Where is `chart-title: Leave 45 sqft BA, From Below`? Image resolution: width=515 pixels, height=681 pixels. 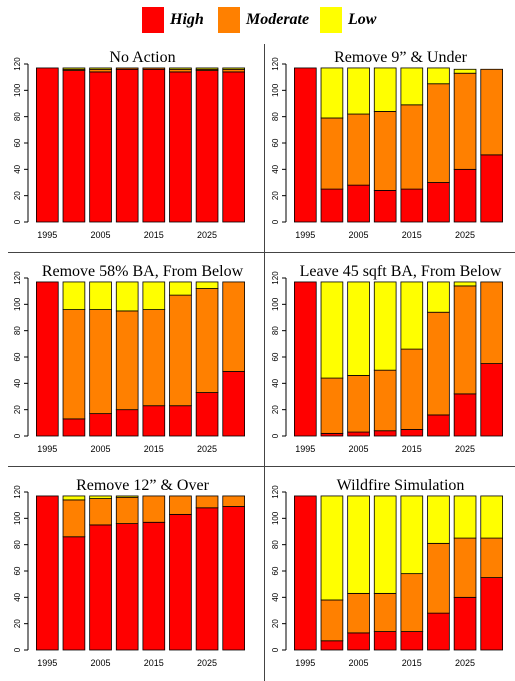 chart-title: Leave 45 sqft BA, From Below is located at coordinates (401, 271).